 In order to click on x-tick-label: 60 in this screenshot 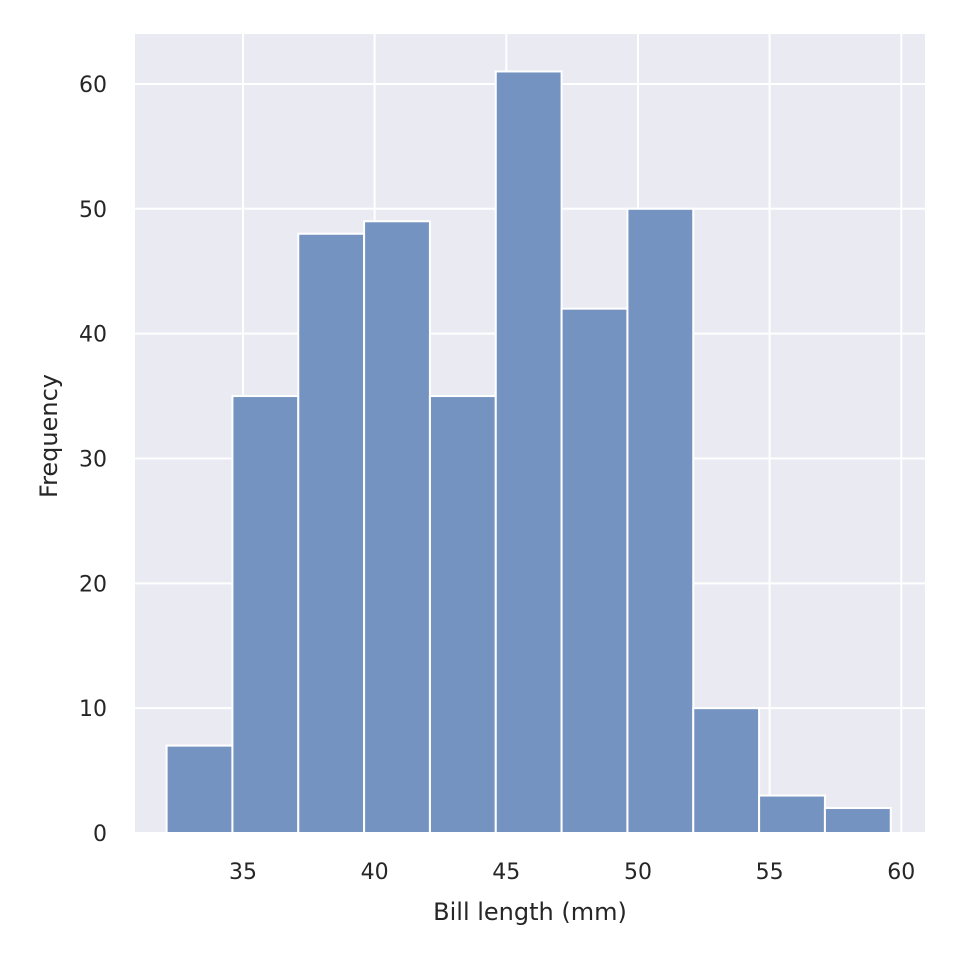, I will do `click(901, 872)`.